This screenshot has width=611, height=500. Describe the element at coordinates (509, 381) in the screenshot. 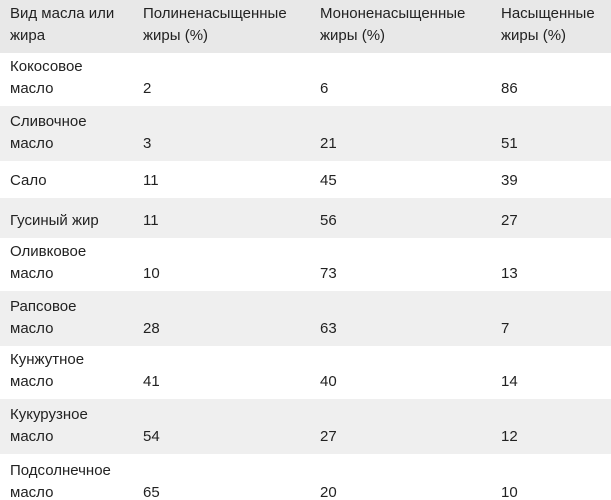

I see `value-cell: 14` at that location.